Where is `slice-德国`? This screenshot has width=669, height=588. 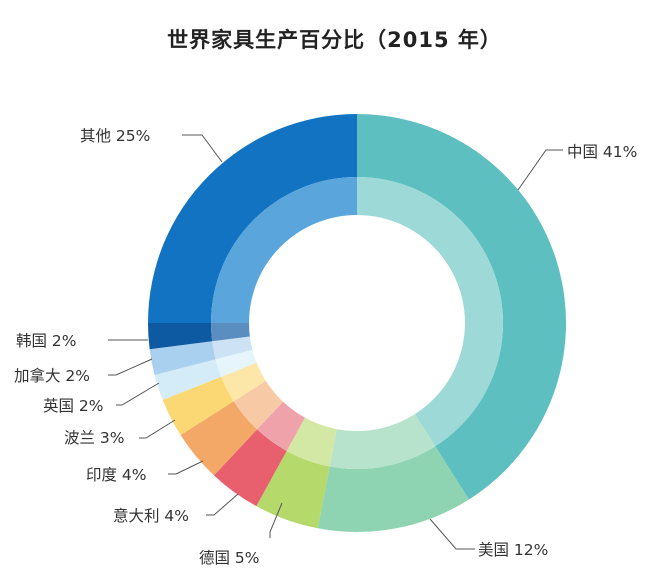
slice-德国 is located at coordinates (293, 489).